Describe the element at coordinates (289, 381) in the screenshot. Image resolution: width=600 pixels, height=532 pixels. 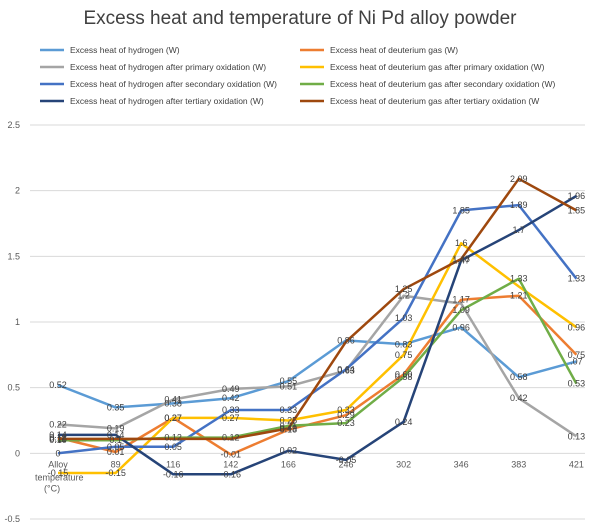
I see `data-label: 0.55` at that location.